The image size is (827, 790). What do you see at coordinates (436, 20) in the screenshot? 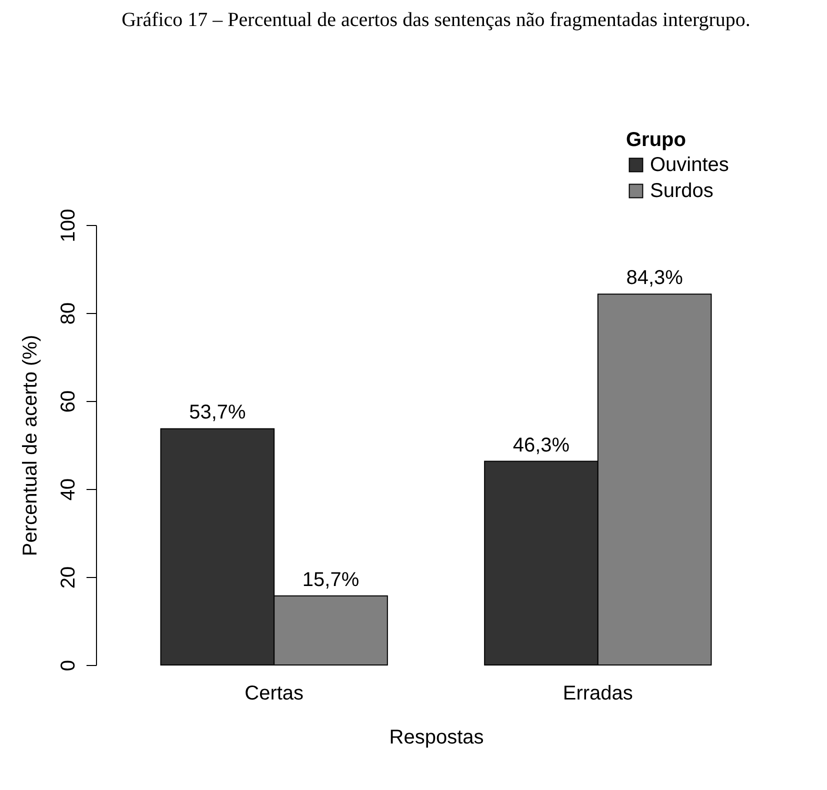
I see `chart-title: Gráfico 17 – Percentual de acertos das sentenças não fragmentadas intergrupo.` at bounding box center [436, 20].